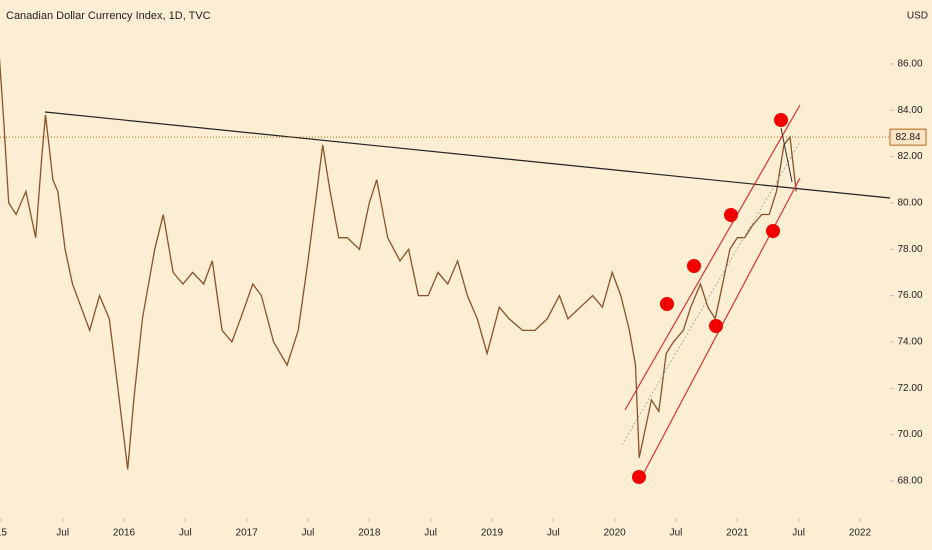  Describe the element at coordinates (615, 533) in the screenshot. I see `x-tick-label: 2020` at that location.